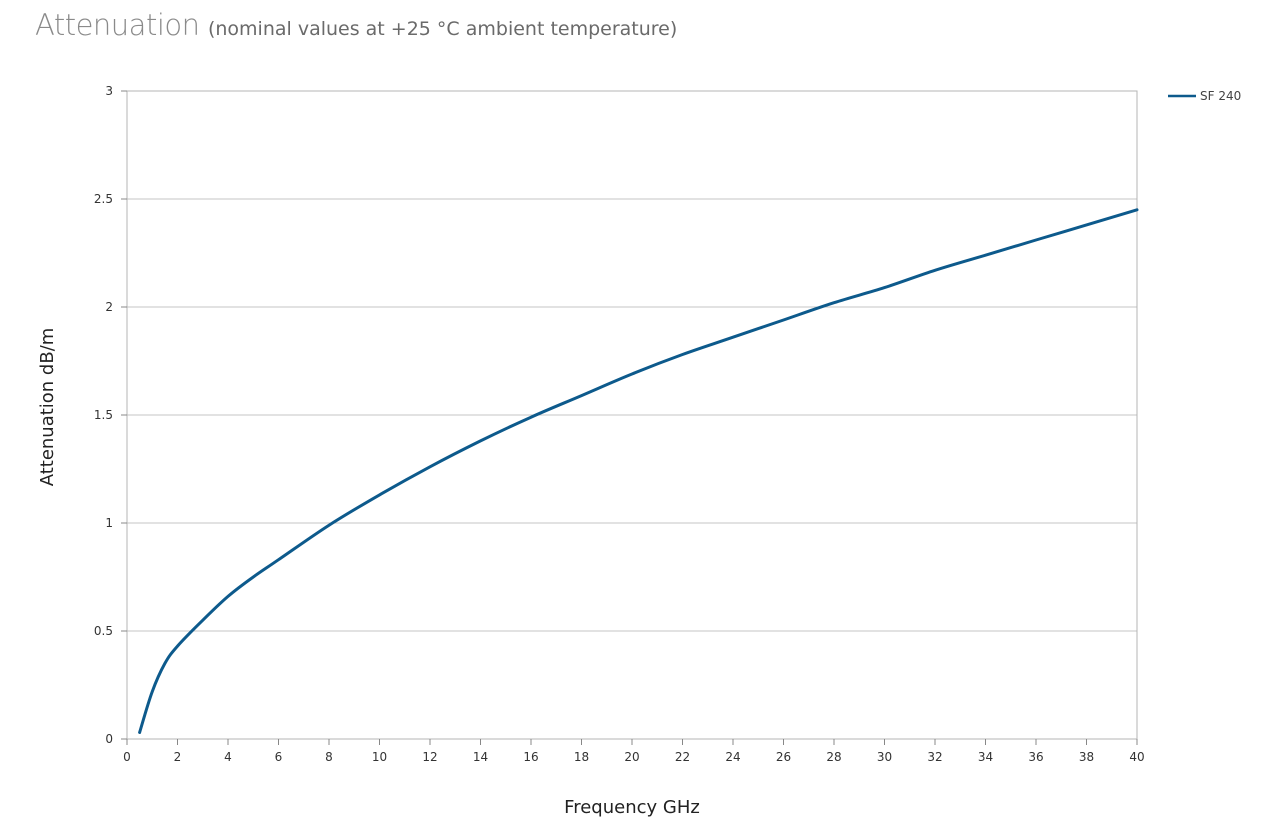  Describe the element at coordinates (178, 757) in the screenshot. I see `x-tick-label: 2` at that location.